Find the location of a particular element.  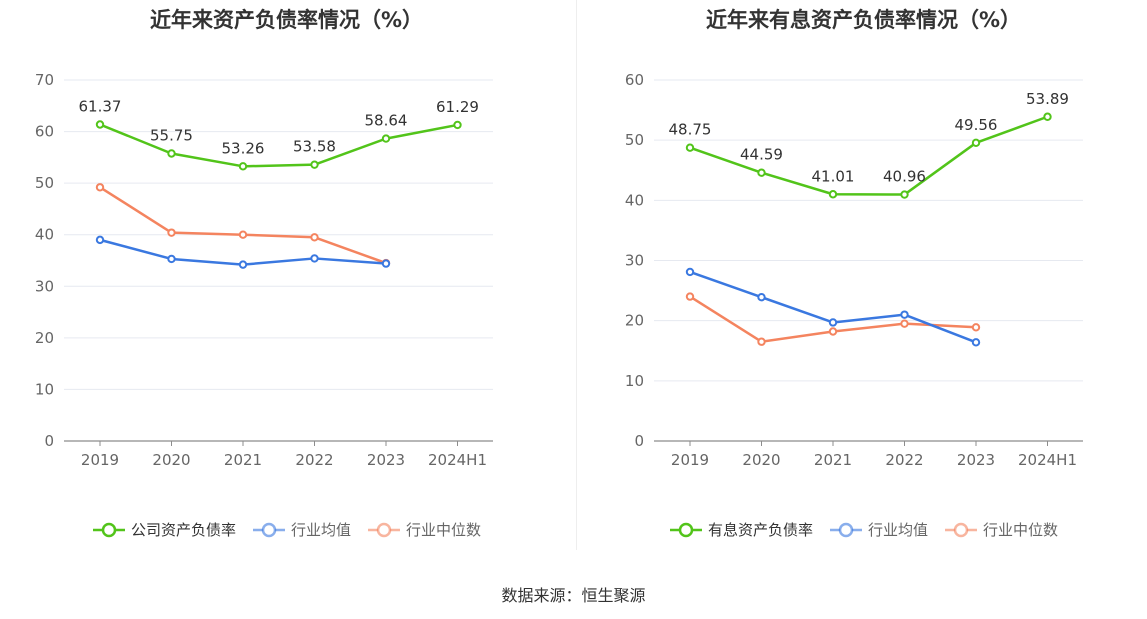

data-label: 55.75 is located at coordinates (171, 135).